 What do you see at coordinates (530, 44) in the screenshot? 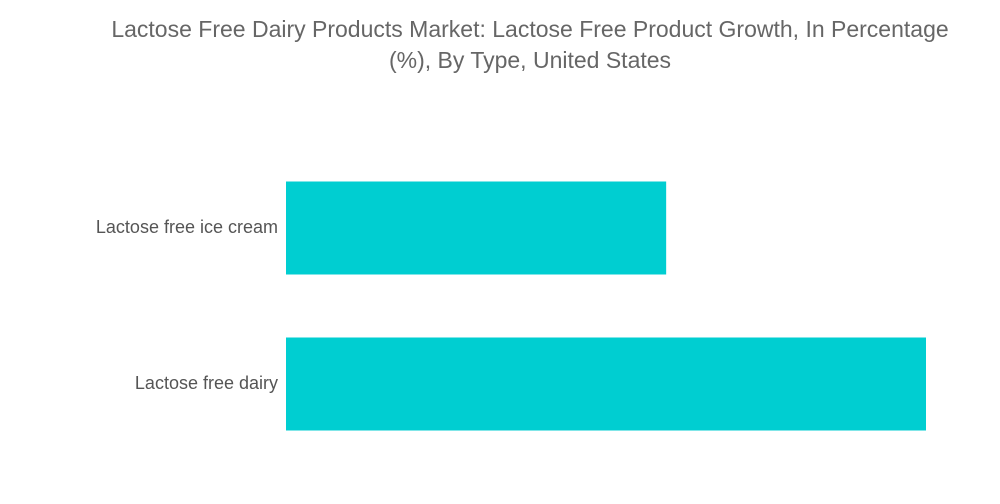
I see `chart-title: Lactose Free Dairy Products Market` at bounding box center [530, 44].